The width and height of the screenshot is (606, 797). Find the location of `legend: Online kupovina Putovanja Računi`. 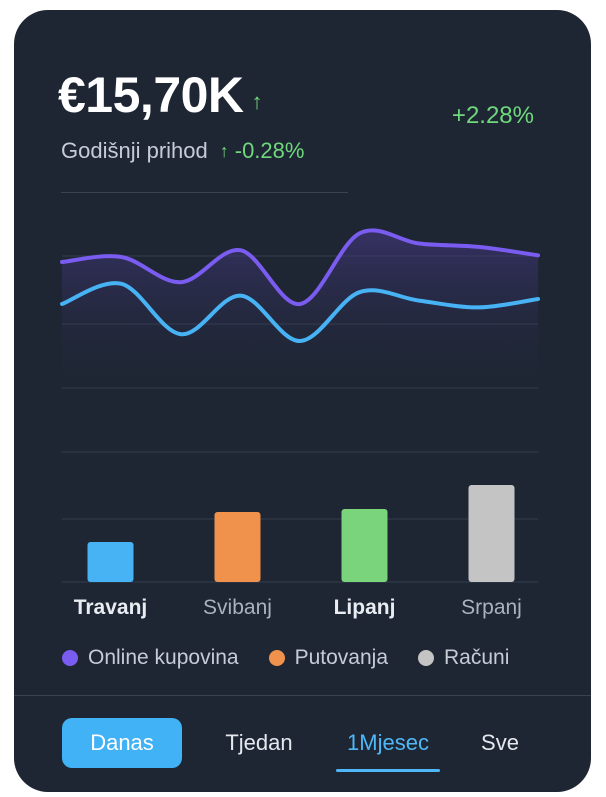

legend: Online kupovina Putovanja Računi is located at coordinates (285, 658).